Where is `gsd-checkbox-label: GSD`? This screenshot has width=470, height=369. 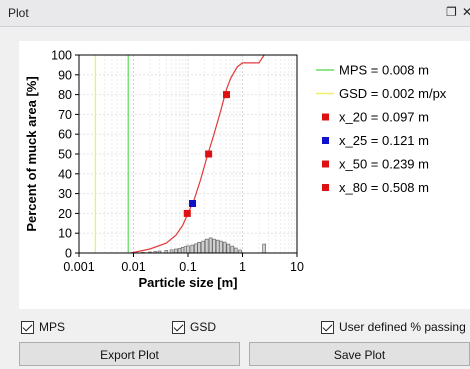
gsd-checkbox-label: GSD is located at coordinates (203, 327).